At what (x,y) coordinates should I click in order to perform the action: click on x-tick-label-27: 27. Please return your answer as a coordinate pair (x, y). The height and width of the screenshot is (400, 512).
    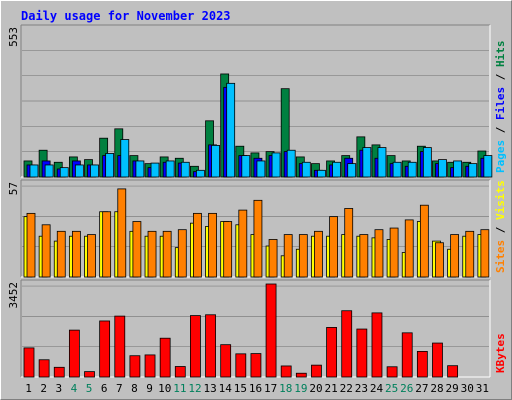
    Looking at the image, I should click on (421, 388).